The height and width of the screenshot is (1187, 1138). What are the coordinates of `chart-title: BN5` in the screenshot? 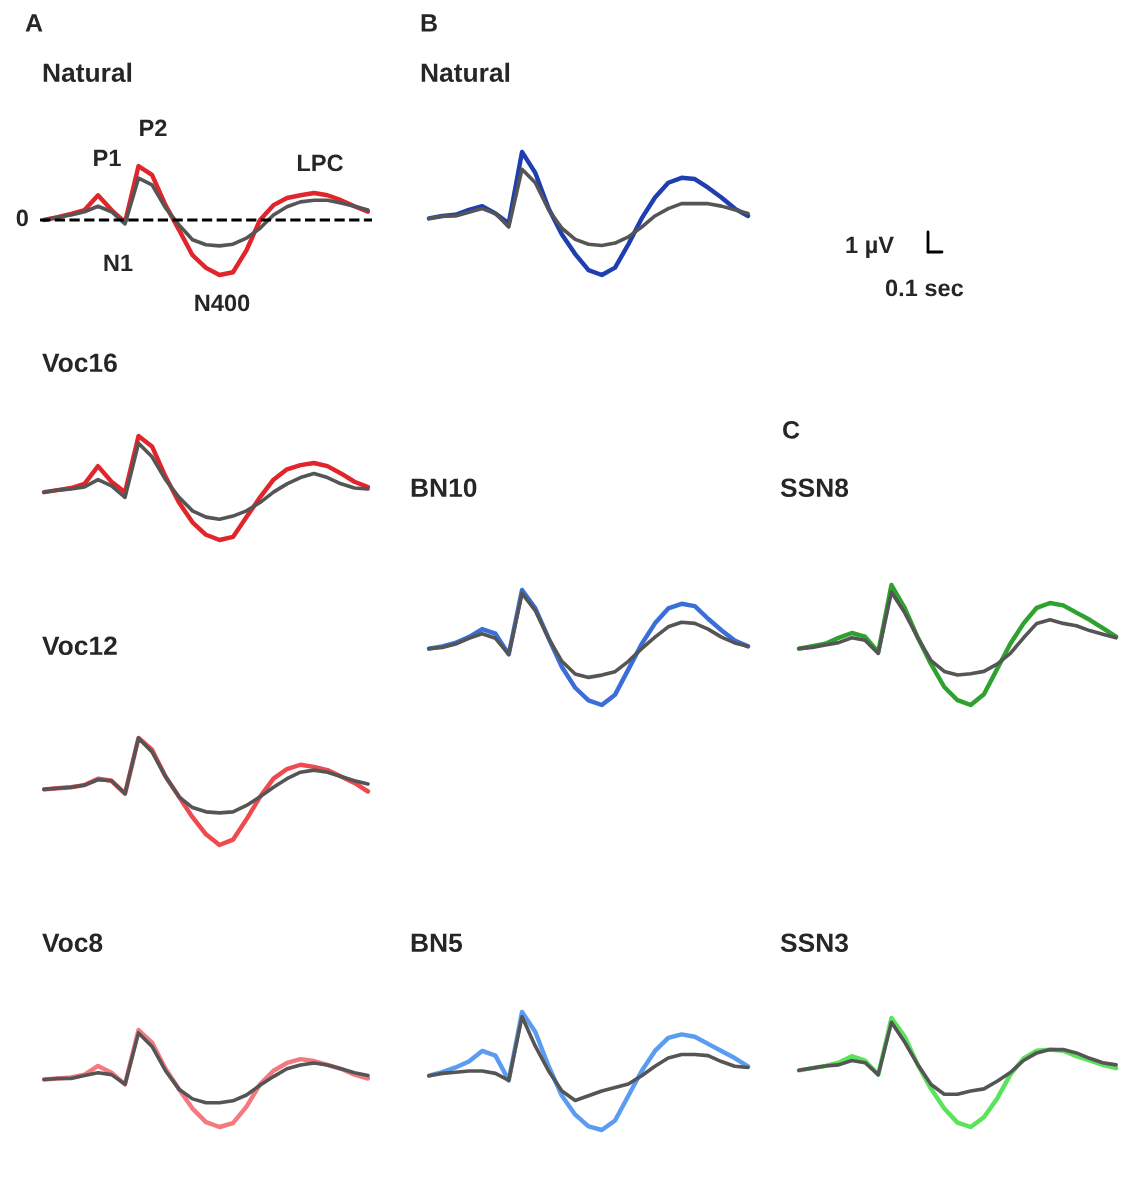 It's located at (437, 943).